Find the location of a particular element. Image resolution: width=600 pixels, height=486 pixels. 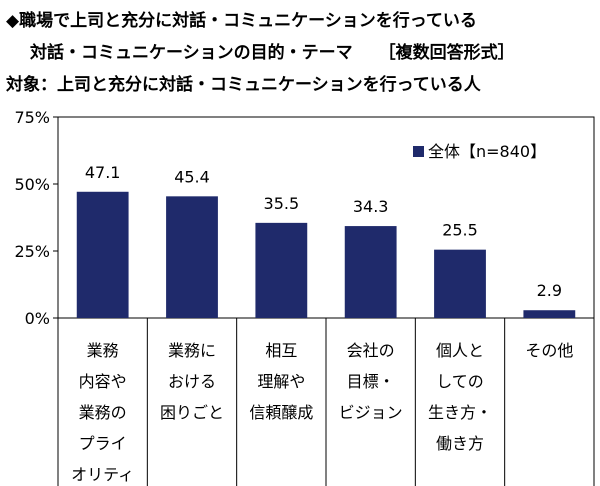

answer-format-tag: ［複数回答形式］ is located at coordinates (446, 53).